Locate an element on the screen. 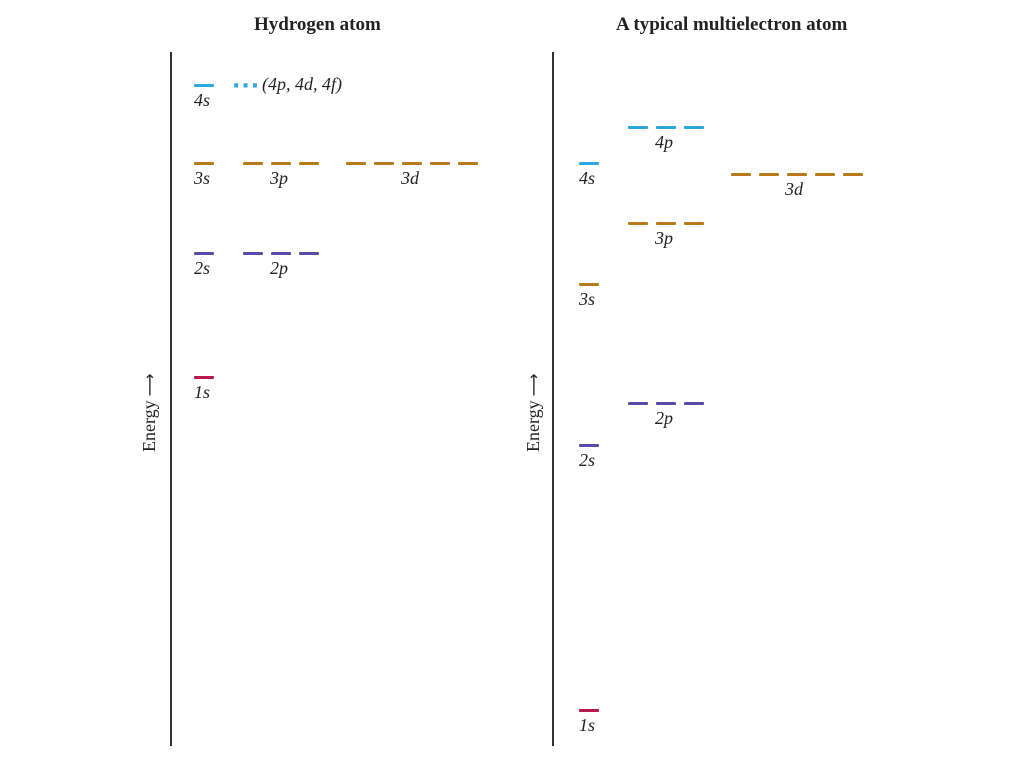  h-2p-label: 2p is located at coordinates (279, 268).